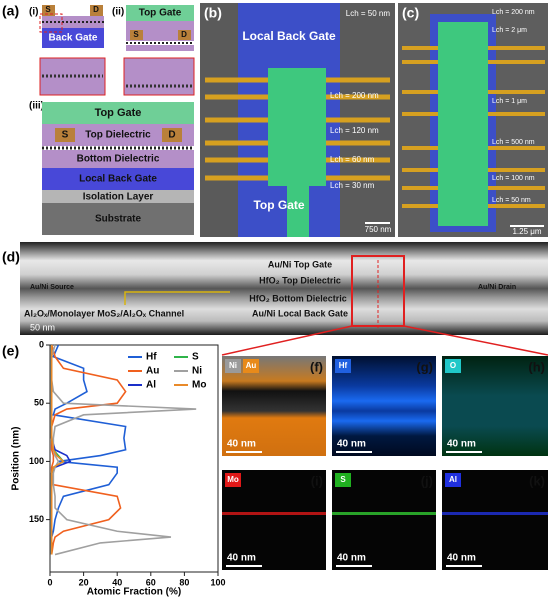 Image resolution: width=548 pixels, height=599 pixels. What do you see at coordinates (36, 461) in the screenshot?
I see `y-tick-label: 100` at bounding box center [36, 461].